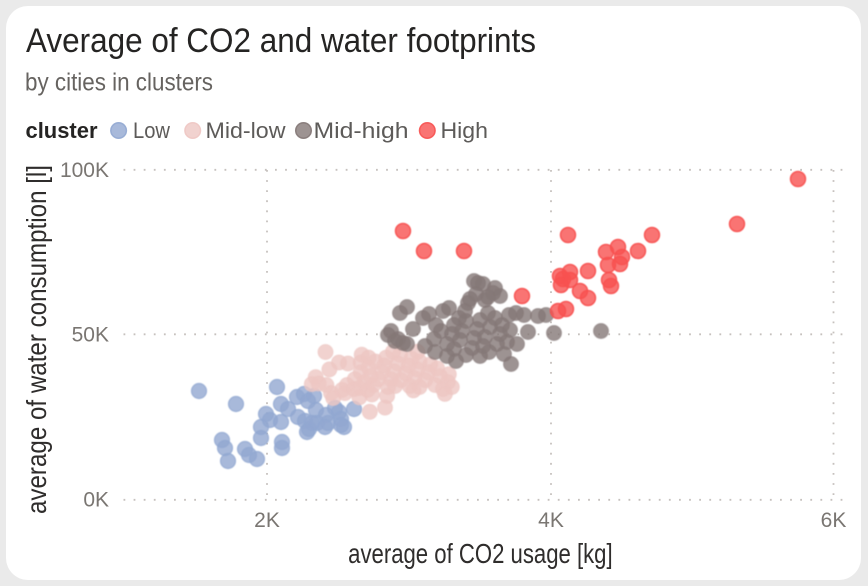 This screenshot has height=586, width=868. Describe the element at coordinates (551, 520) in the screenshot. I see `svg-text: 4K` at that location.